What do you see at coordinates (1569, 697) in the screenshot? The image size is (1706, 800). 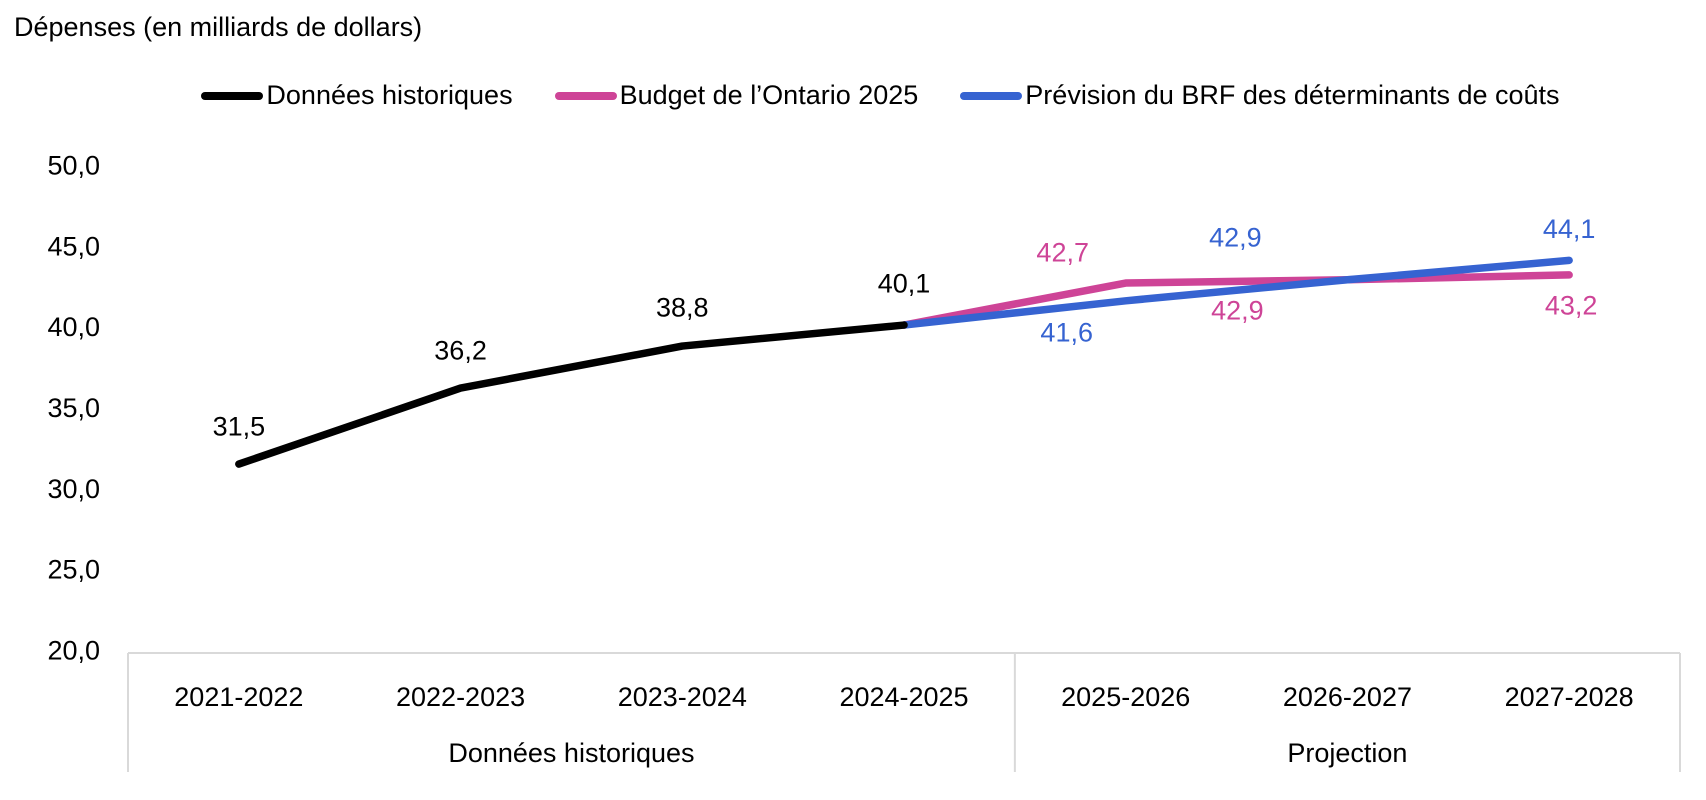 I see `x-axis-category-label: 2027-2028` at bounding box center [1569, 697].